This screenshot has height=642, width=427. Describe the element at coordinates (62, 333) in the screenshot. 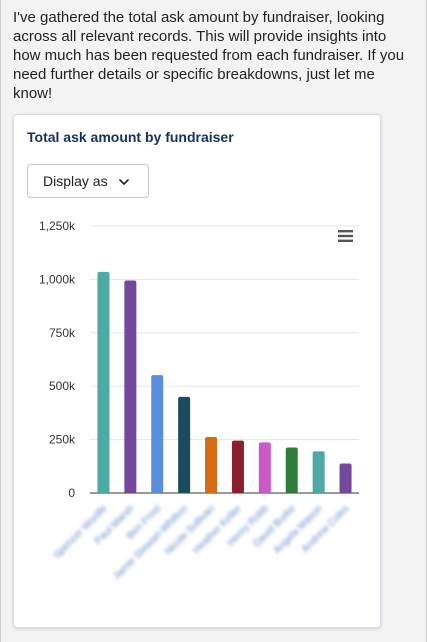

I see `y-tick-label: 750k` at that location.